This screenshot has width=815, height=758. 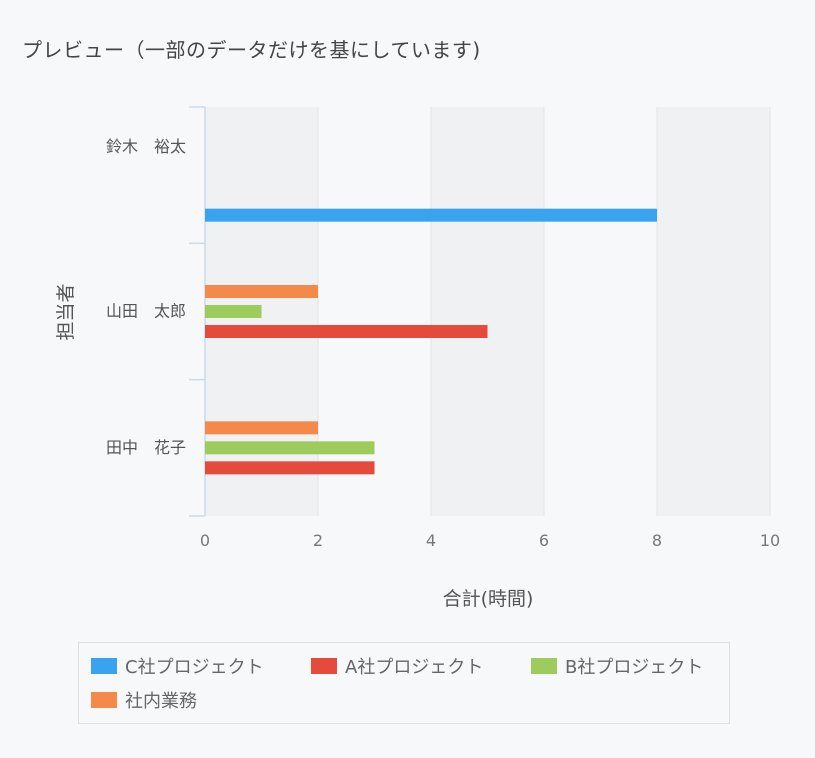 I want to click on legend-item: C社プロジェクト, so click(x=177, y=666).